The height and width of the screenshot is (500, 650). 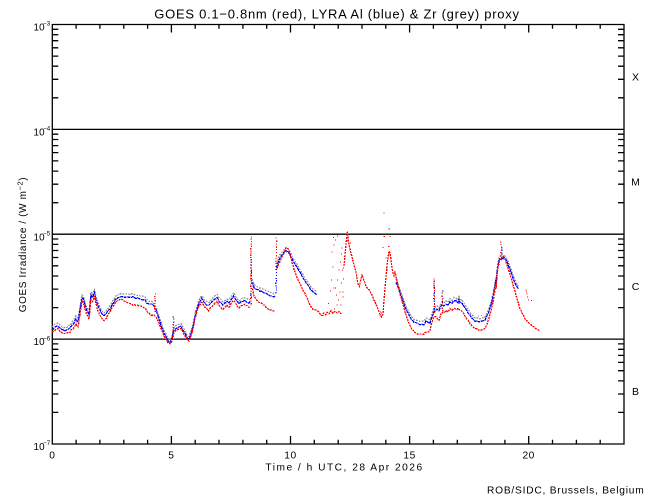 What do you see at coordinates (23, 245) in the screenshot?
I see `svg-text: GOES Irradiance / (W m−2)` at bounding box center [23, 245].